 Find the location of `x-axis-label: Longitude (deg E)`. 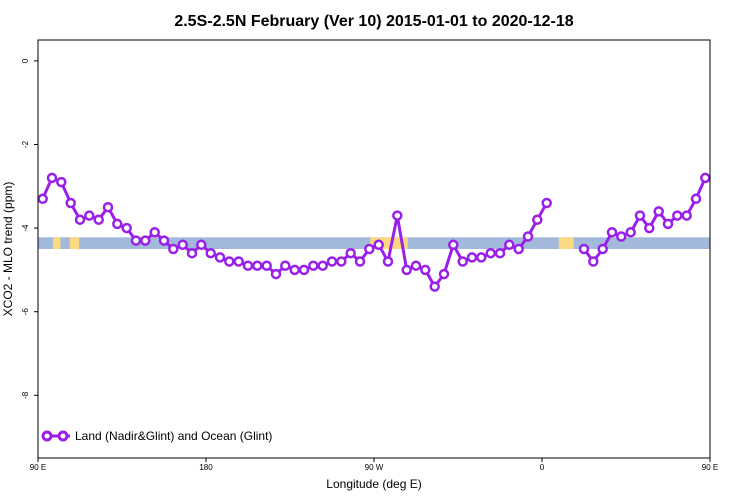

x-axis-label: Longitude (deg E) is located at coordinates (373, 484).